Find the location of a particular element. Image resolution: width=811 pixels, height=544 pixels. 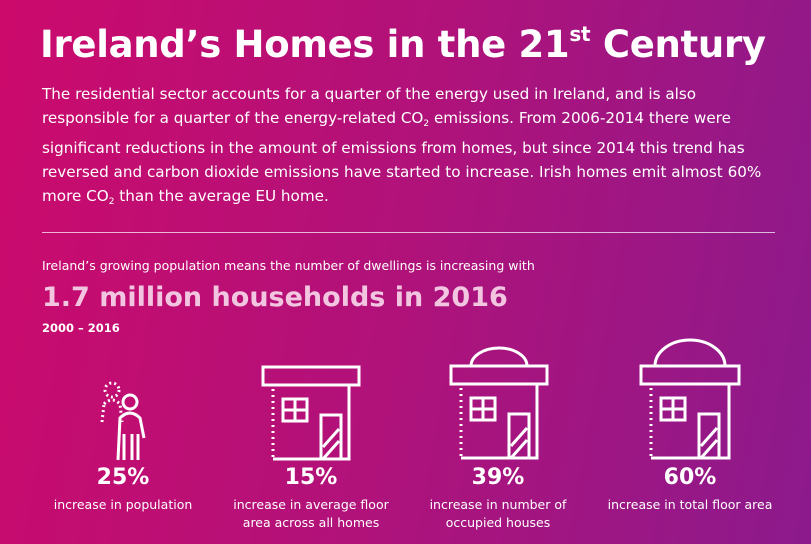

stat-value: 25% is located at coordinates (123, 477).